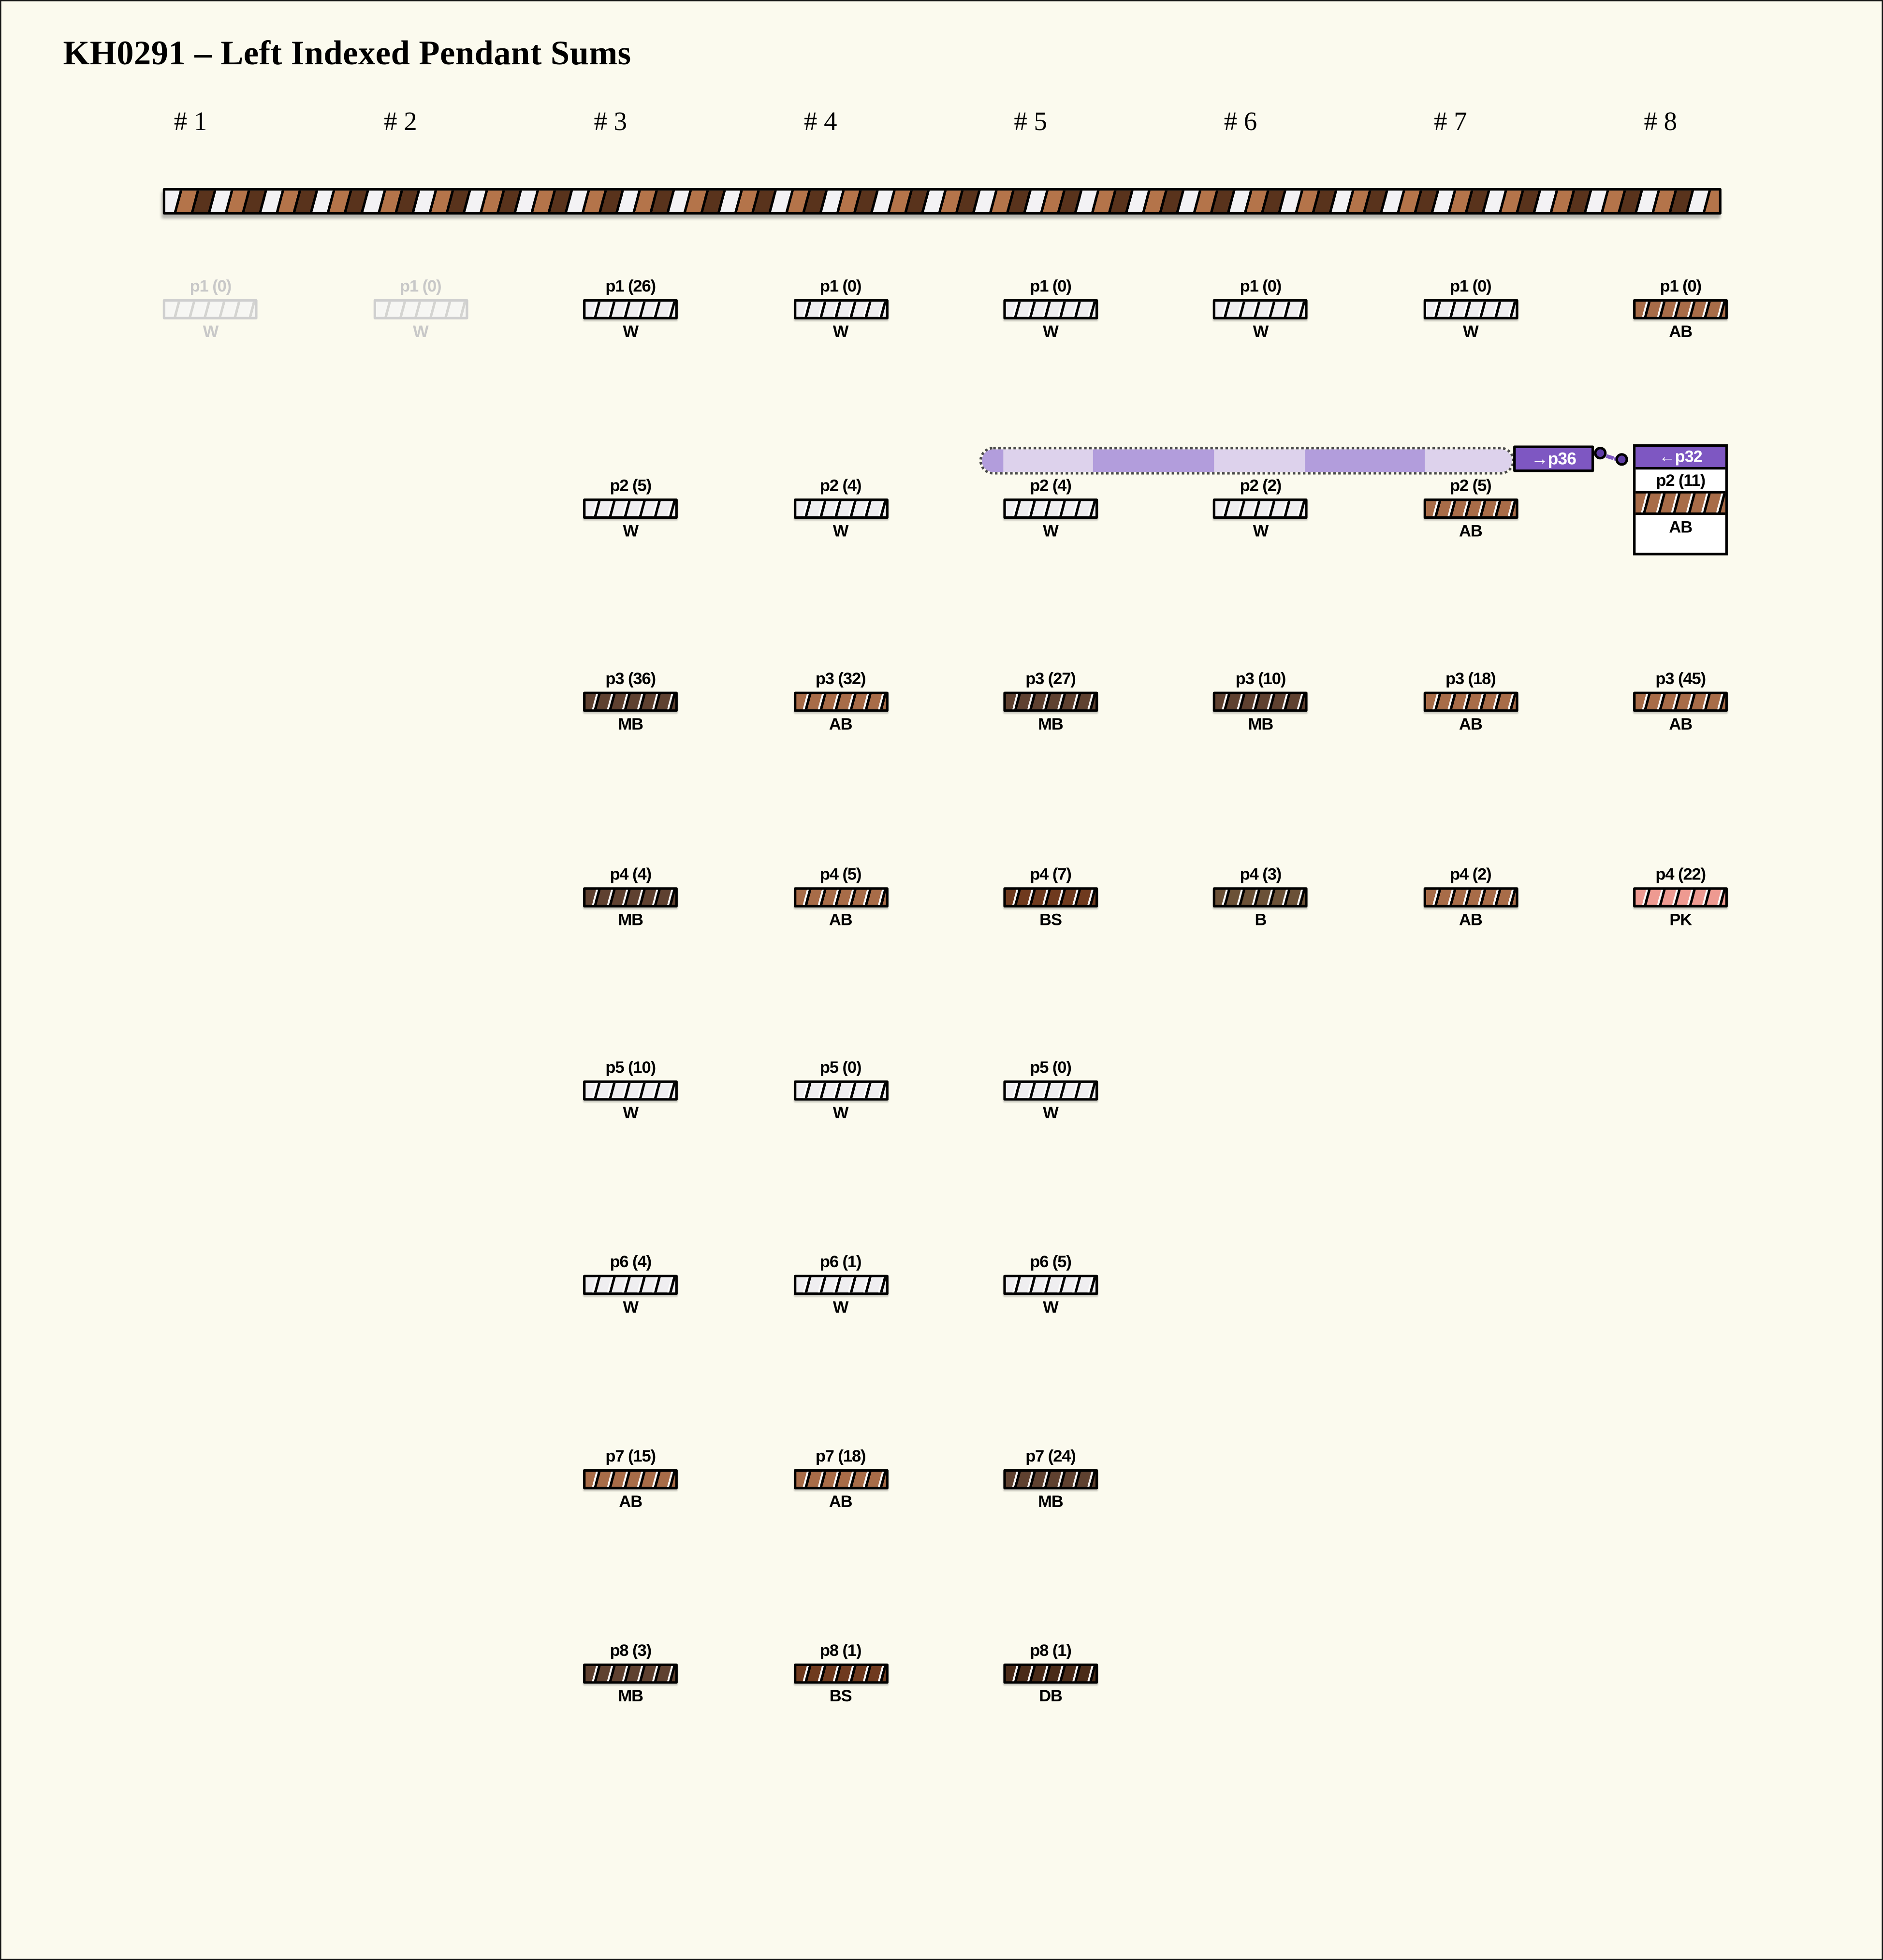  I want to click on pendant-cell: p2 (5) AB, so click(1470, 508).